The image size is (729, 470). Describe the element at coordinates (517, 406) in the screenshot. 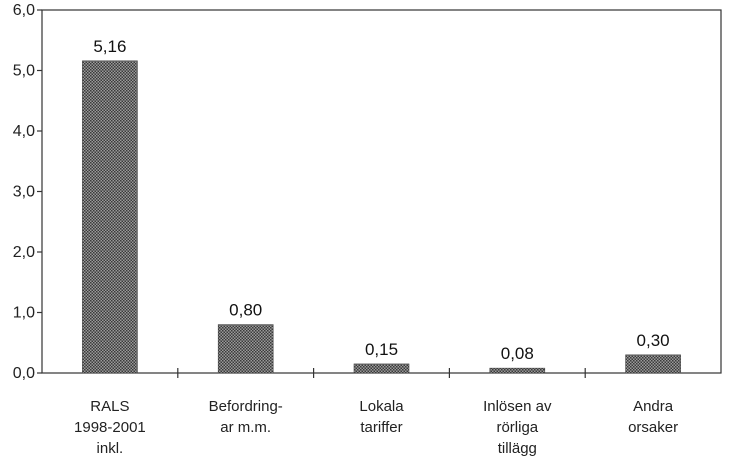

I see `category-label-line: Inlösen av` at that location.